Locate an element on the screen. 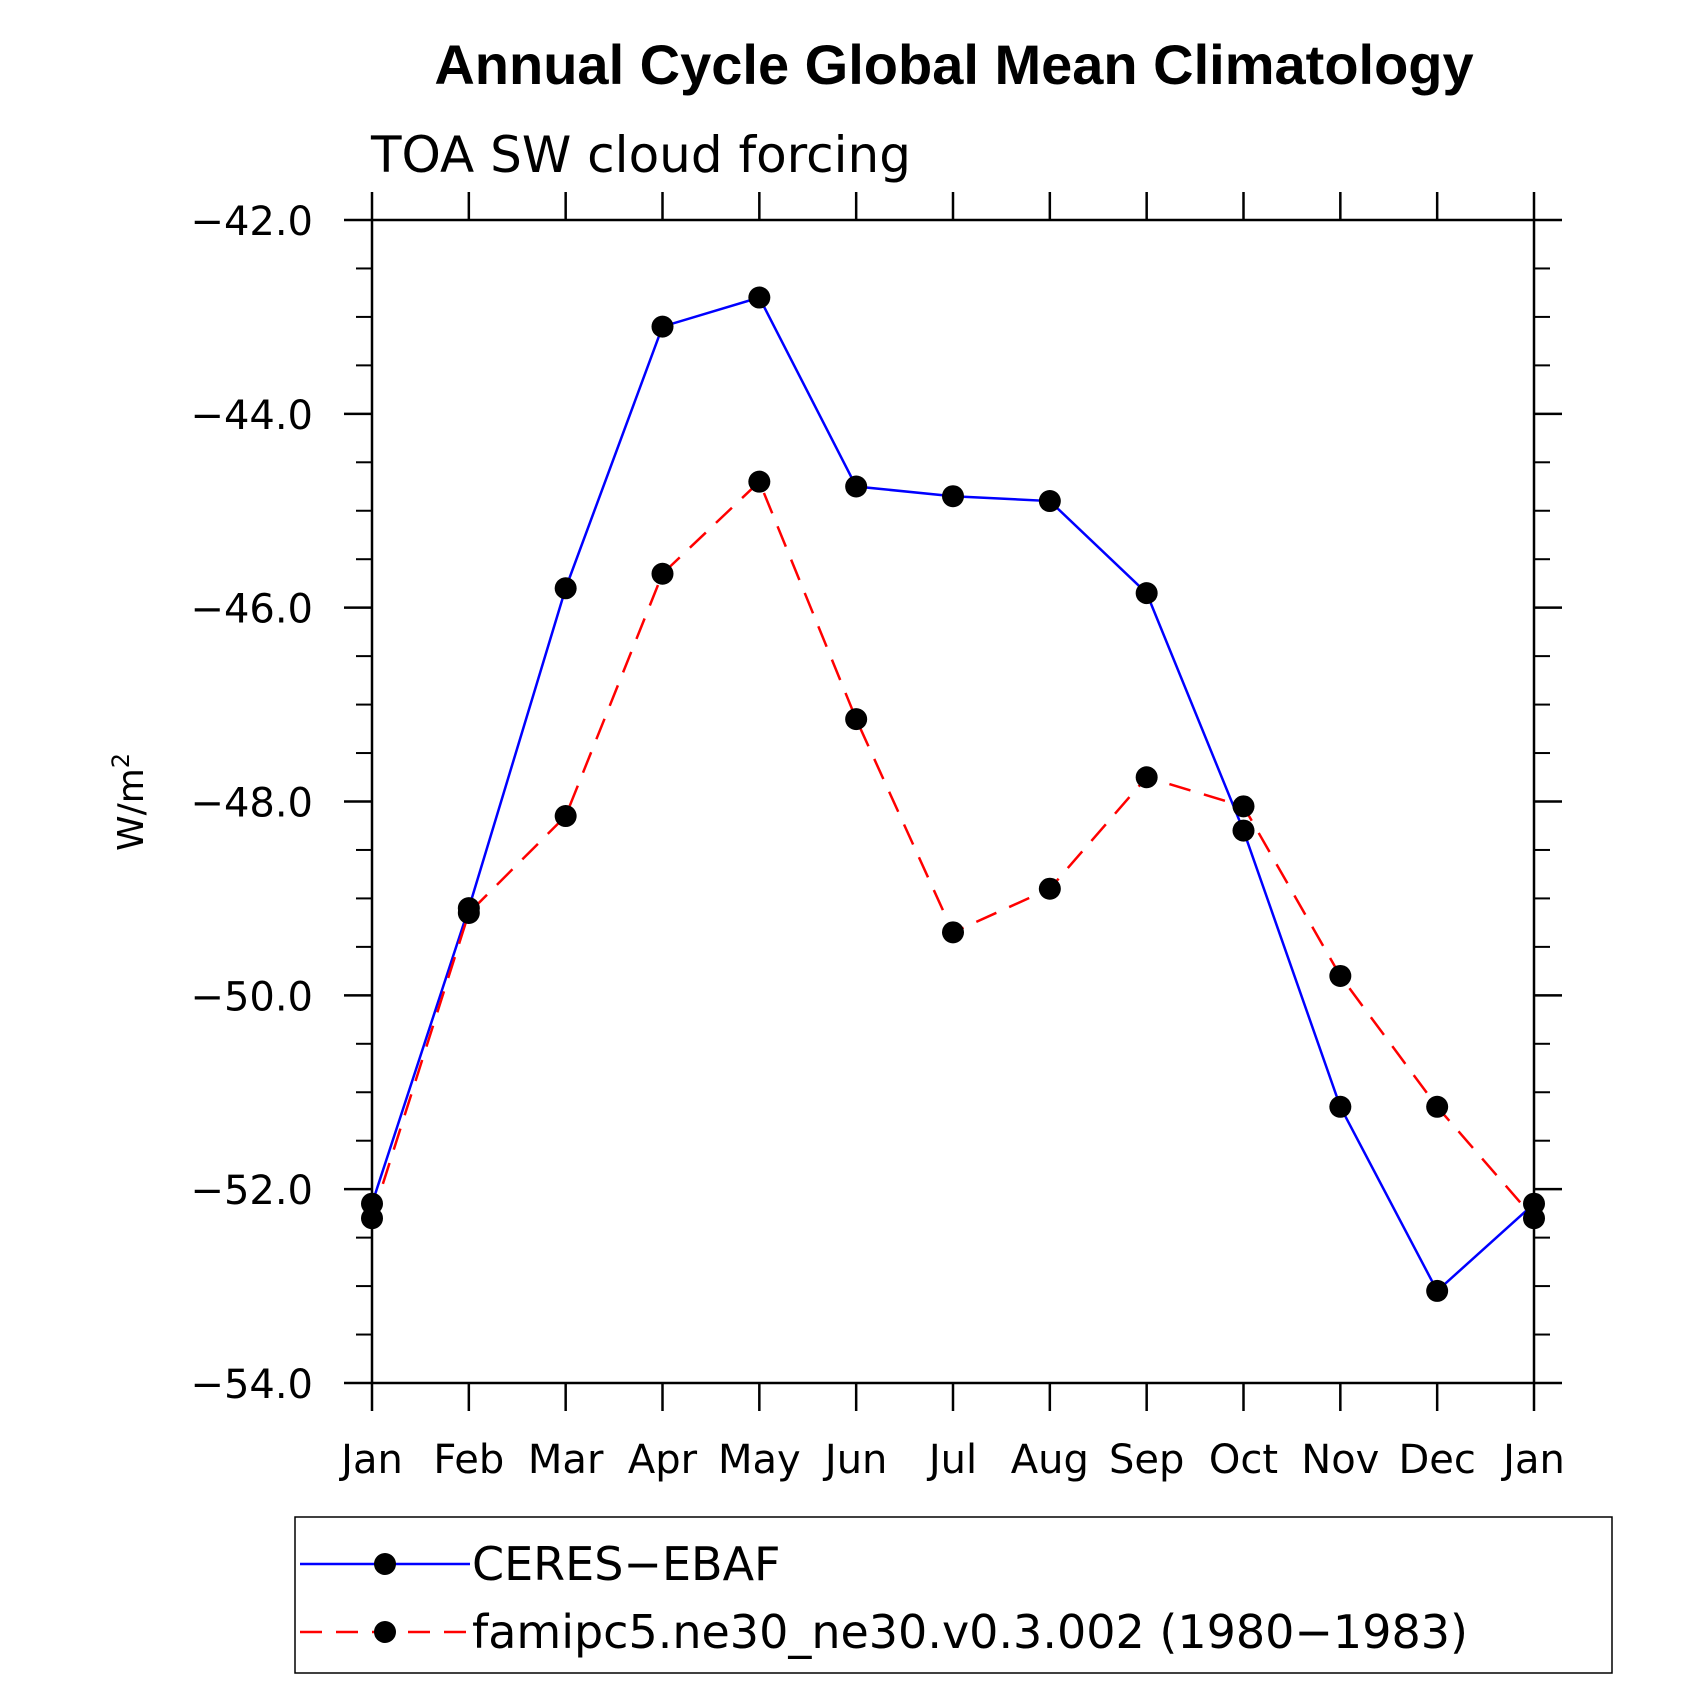  x-tick-label: Jul is located at coordinates (951, 1460).